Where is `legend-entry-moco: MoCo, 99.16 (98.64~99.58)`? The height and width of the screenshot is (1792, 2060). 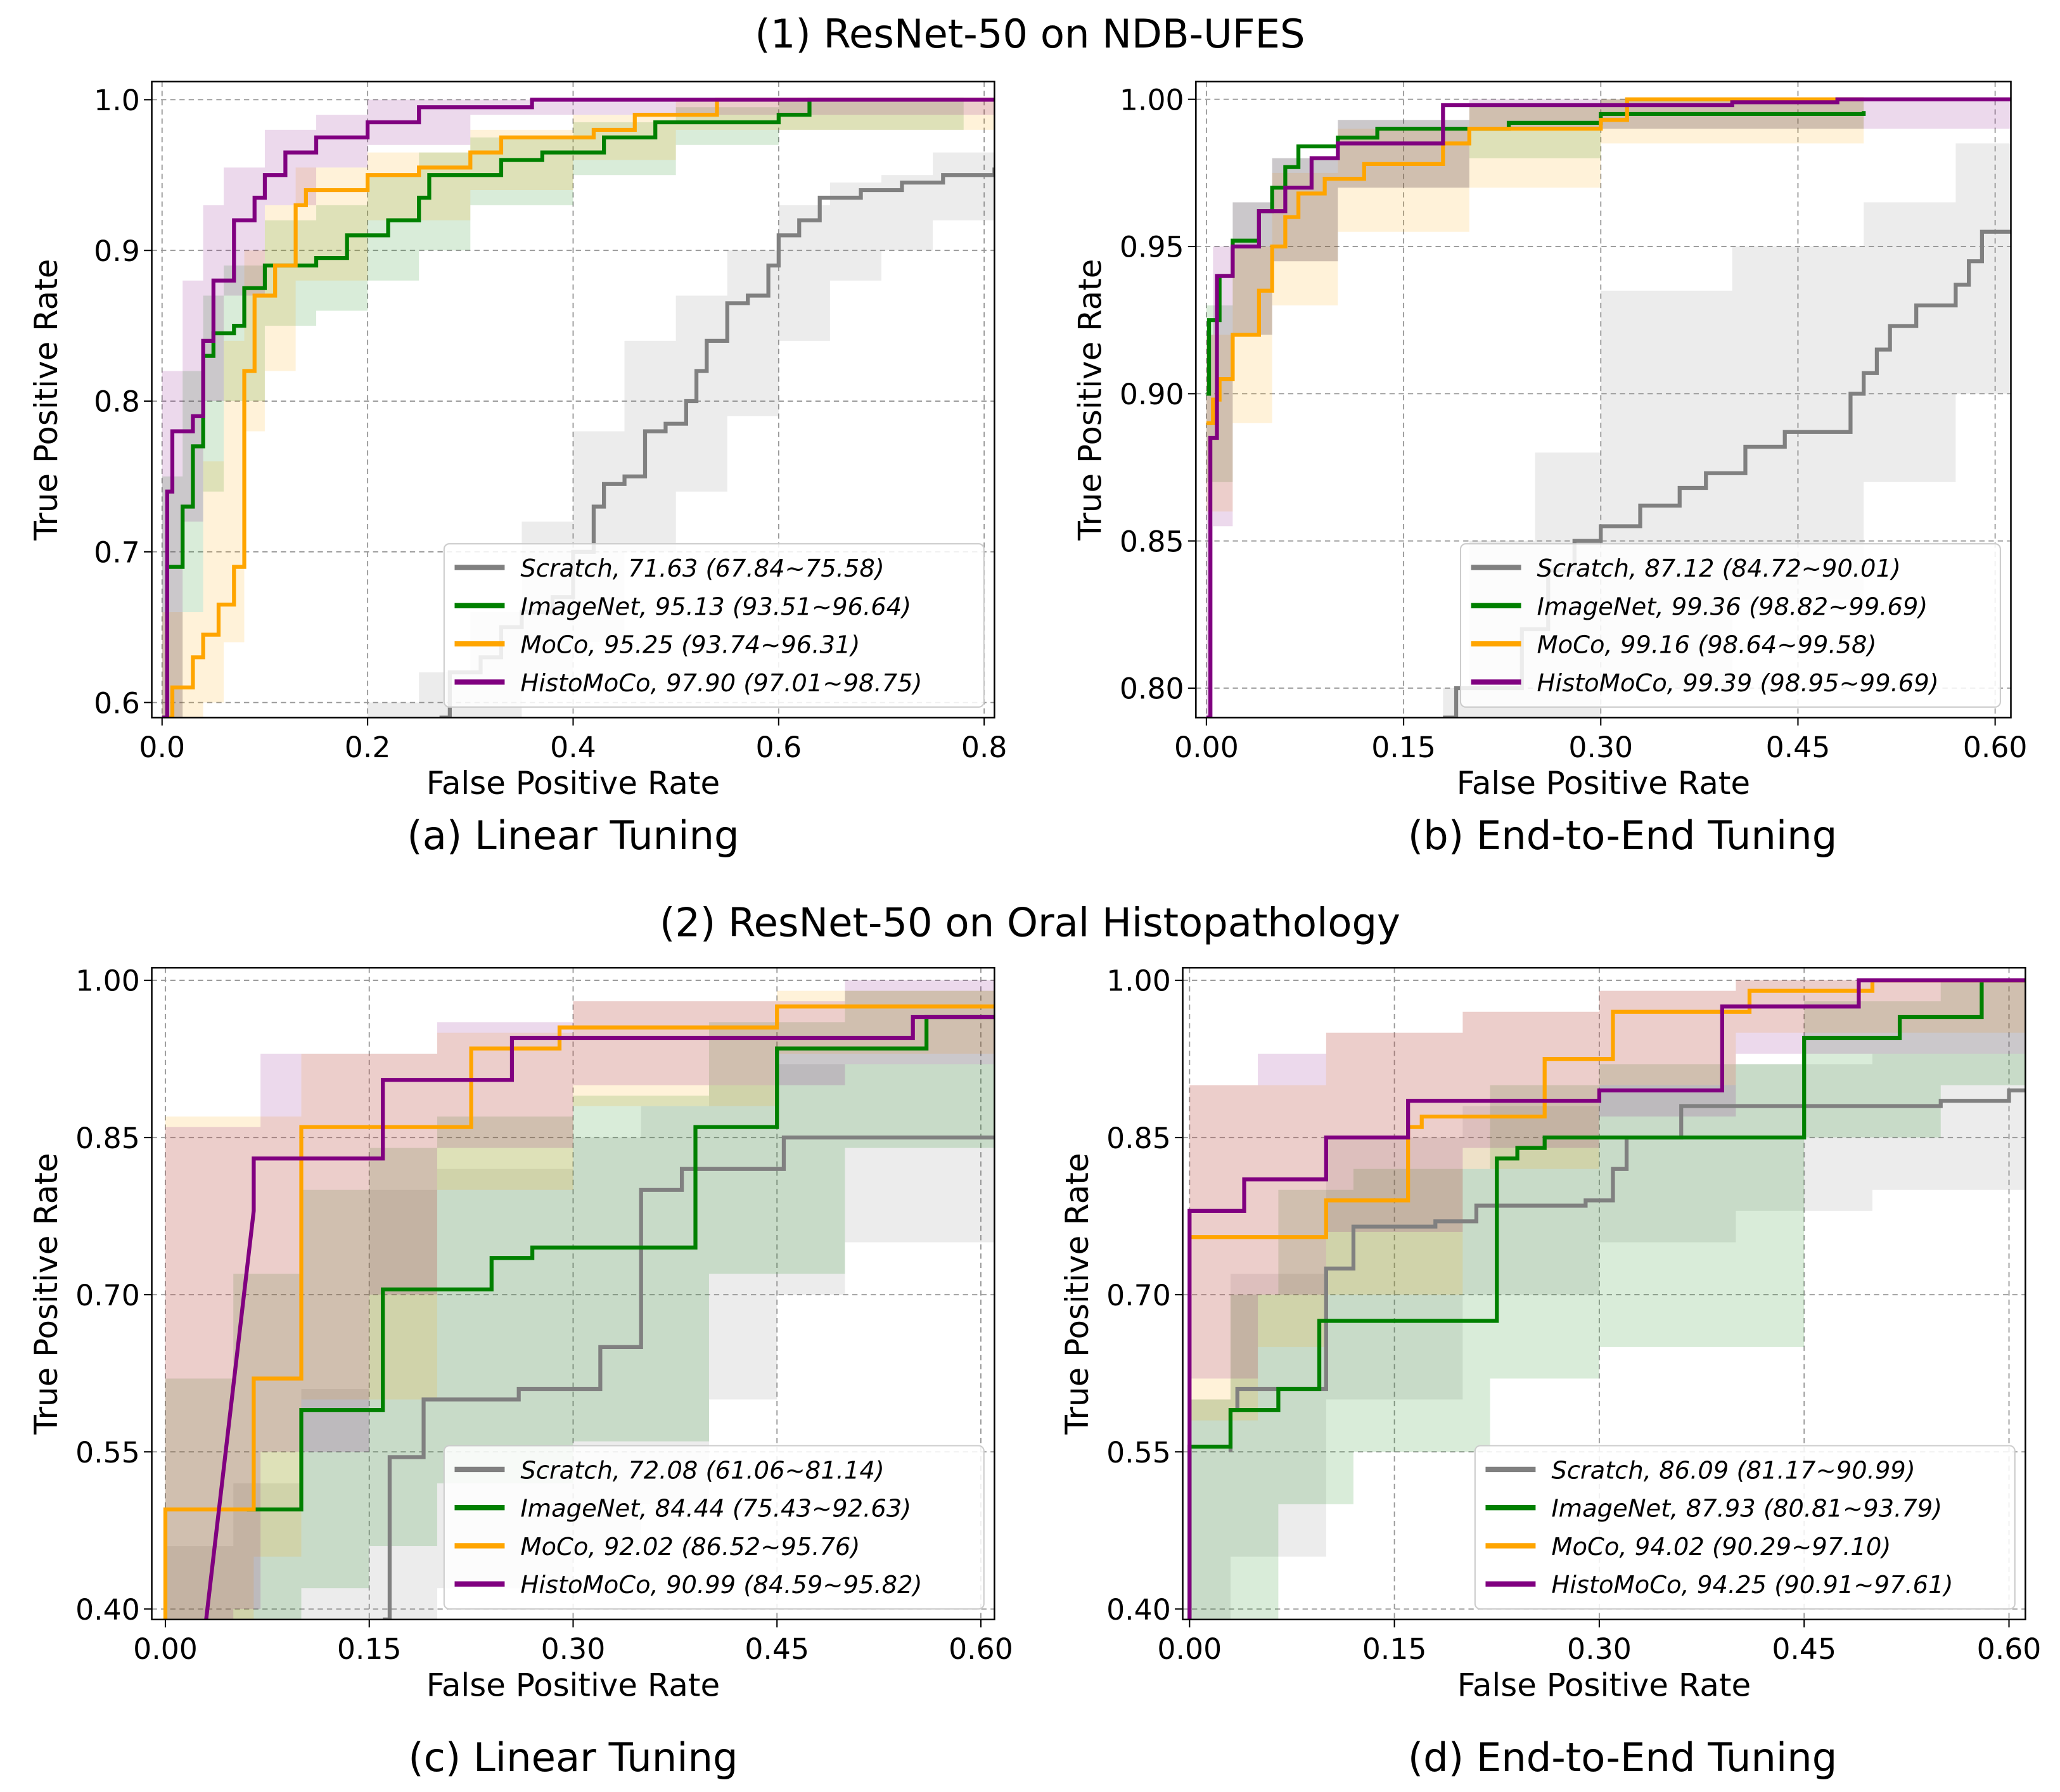
legend-entry-moco: MoCo, 99.16 (98.64~99.58) is located at coordinates (1706, 645).